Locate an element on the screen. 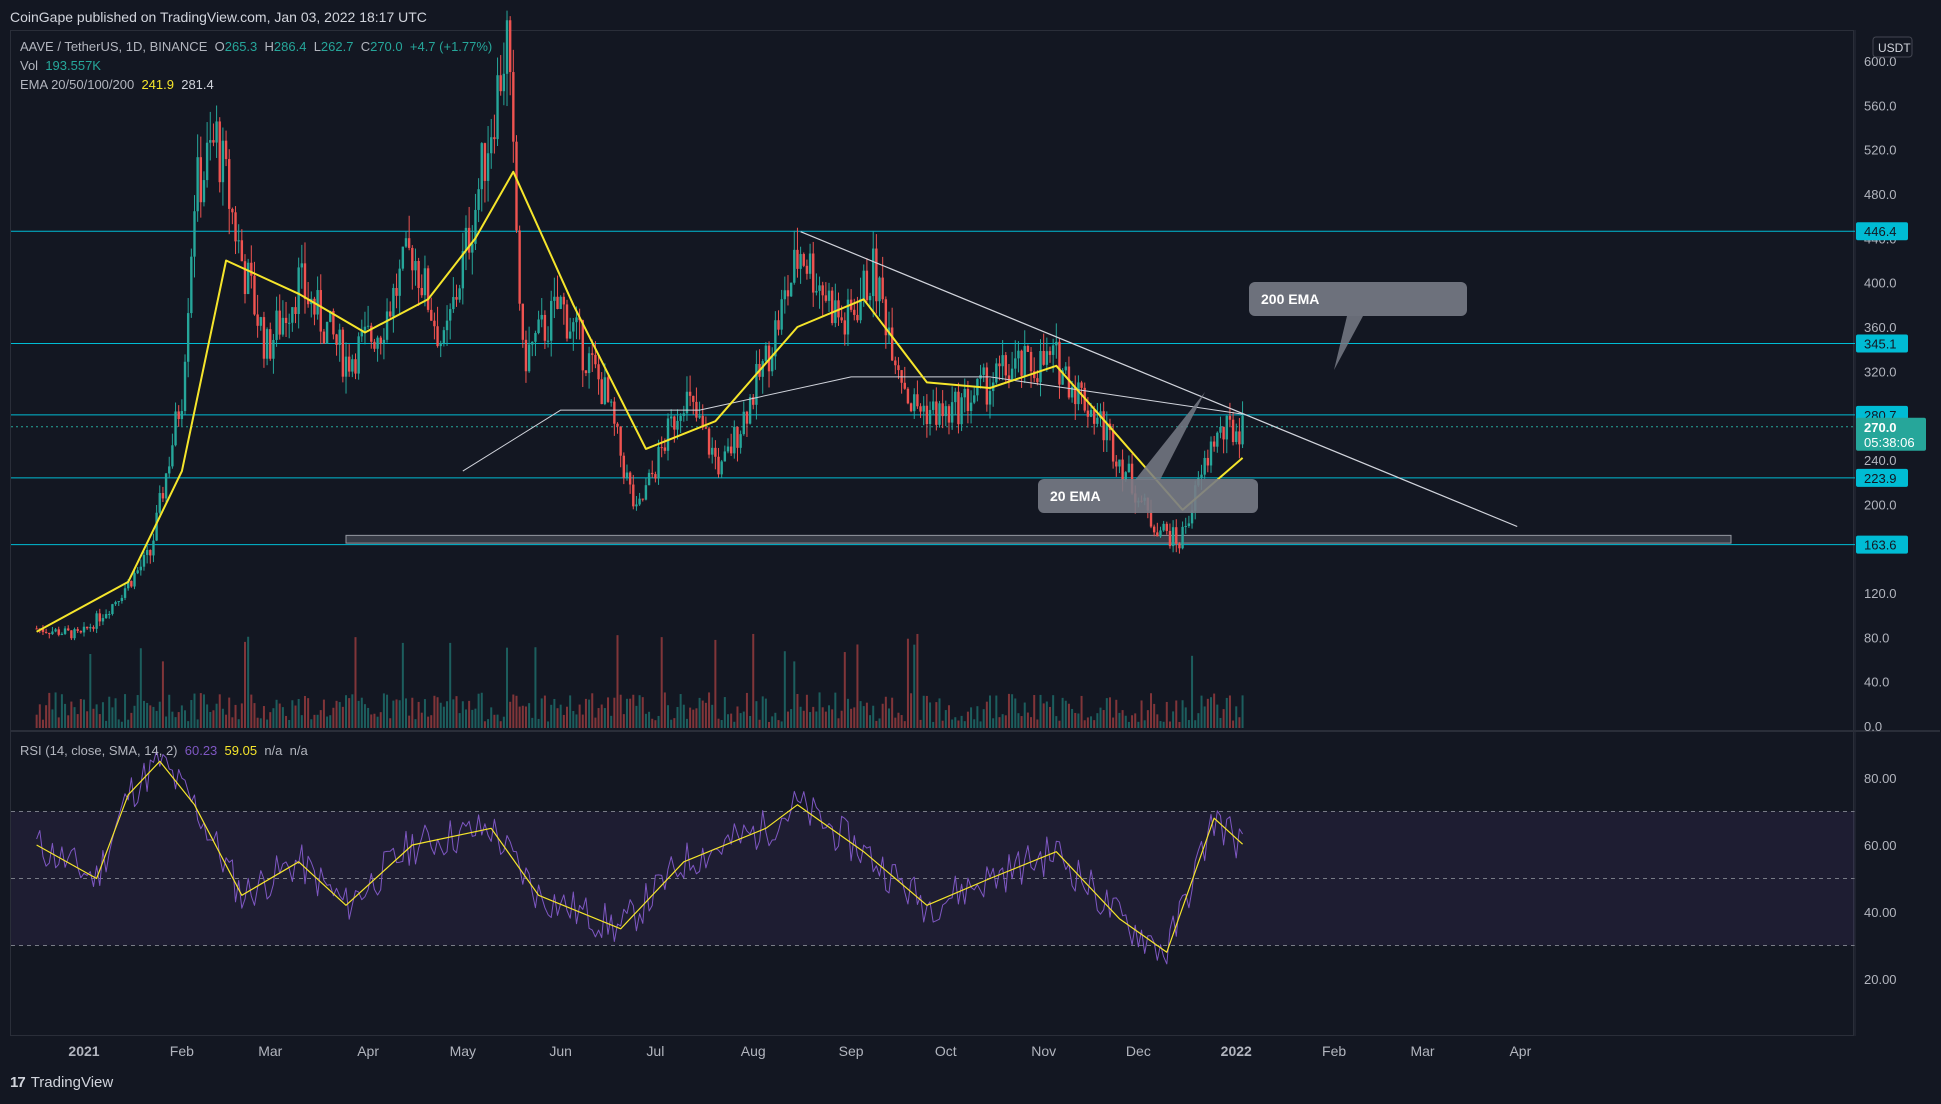 This screenshot has height=1104, width=1941. symbol-label: AAVE / TetherUS, 1D, BINANCE is located at coordinates (114, 46).